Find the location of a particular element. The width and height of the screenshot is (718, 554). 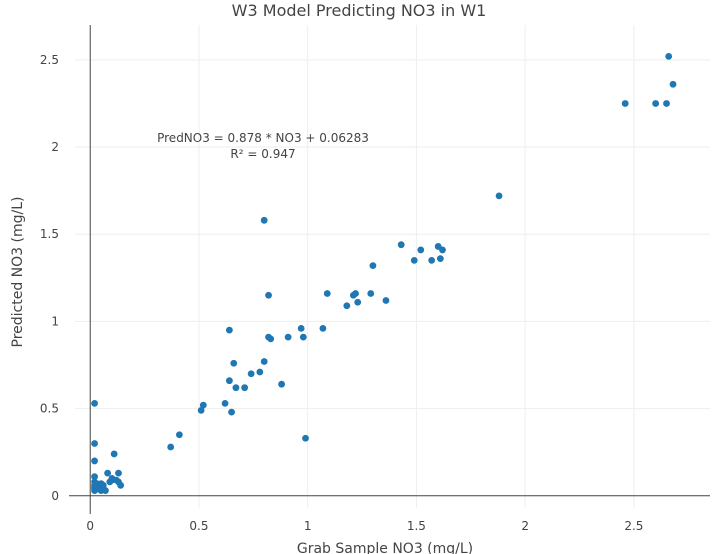

y-tick-label-0: 0 is located at coordinates (55, 496).